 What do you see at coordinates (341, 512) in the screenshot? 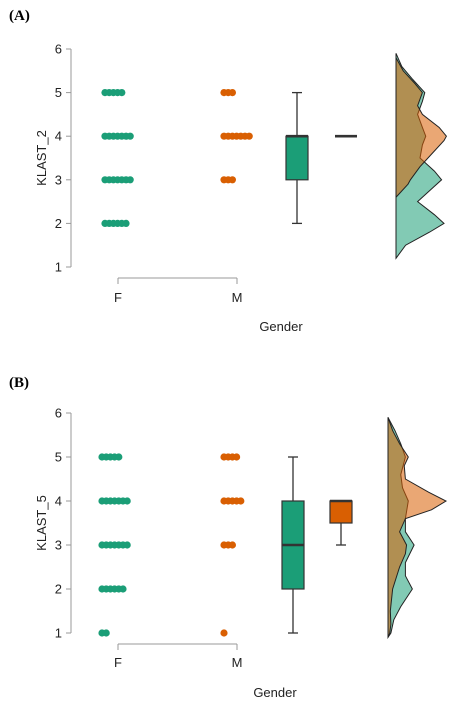
I see `boxplot-box-m` at bounding box center [341, 512].